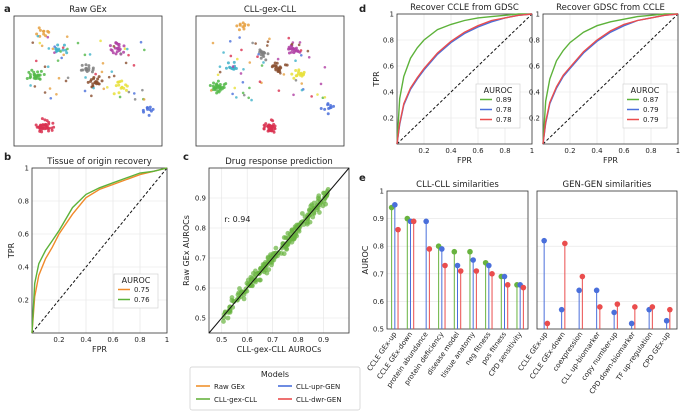 This screenshot has width=685, height=414. What do you see at coordinates (142, 290) in the screenshot?
I see `legend-label: 0.75` at bounding box center [142, 290].